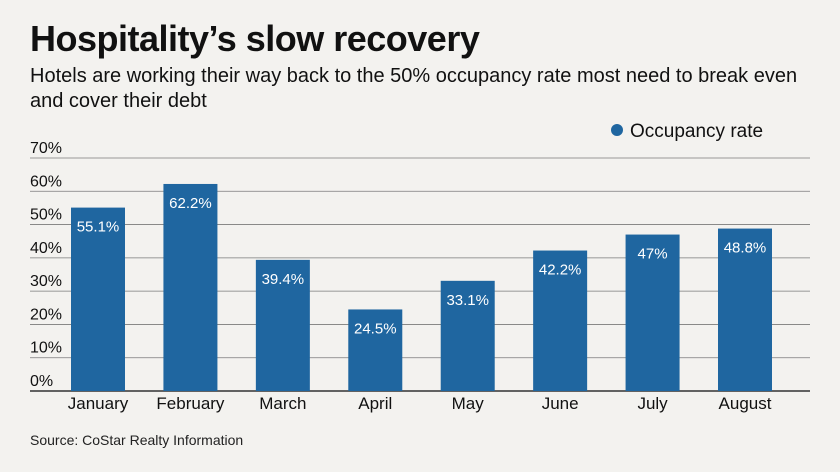  Describe the element at coordinates (190, 203) in the screenshot. I see `bar-value-label: 62.2%` at that location.